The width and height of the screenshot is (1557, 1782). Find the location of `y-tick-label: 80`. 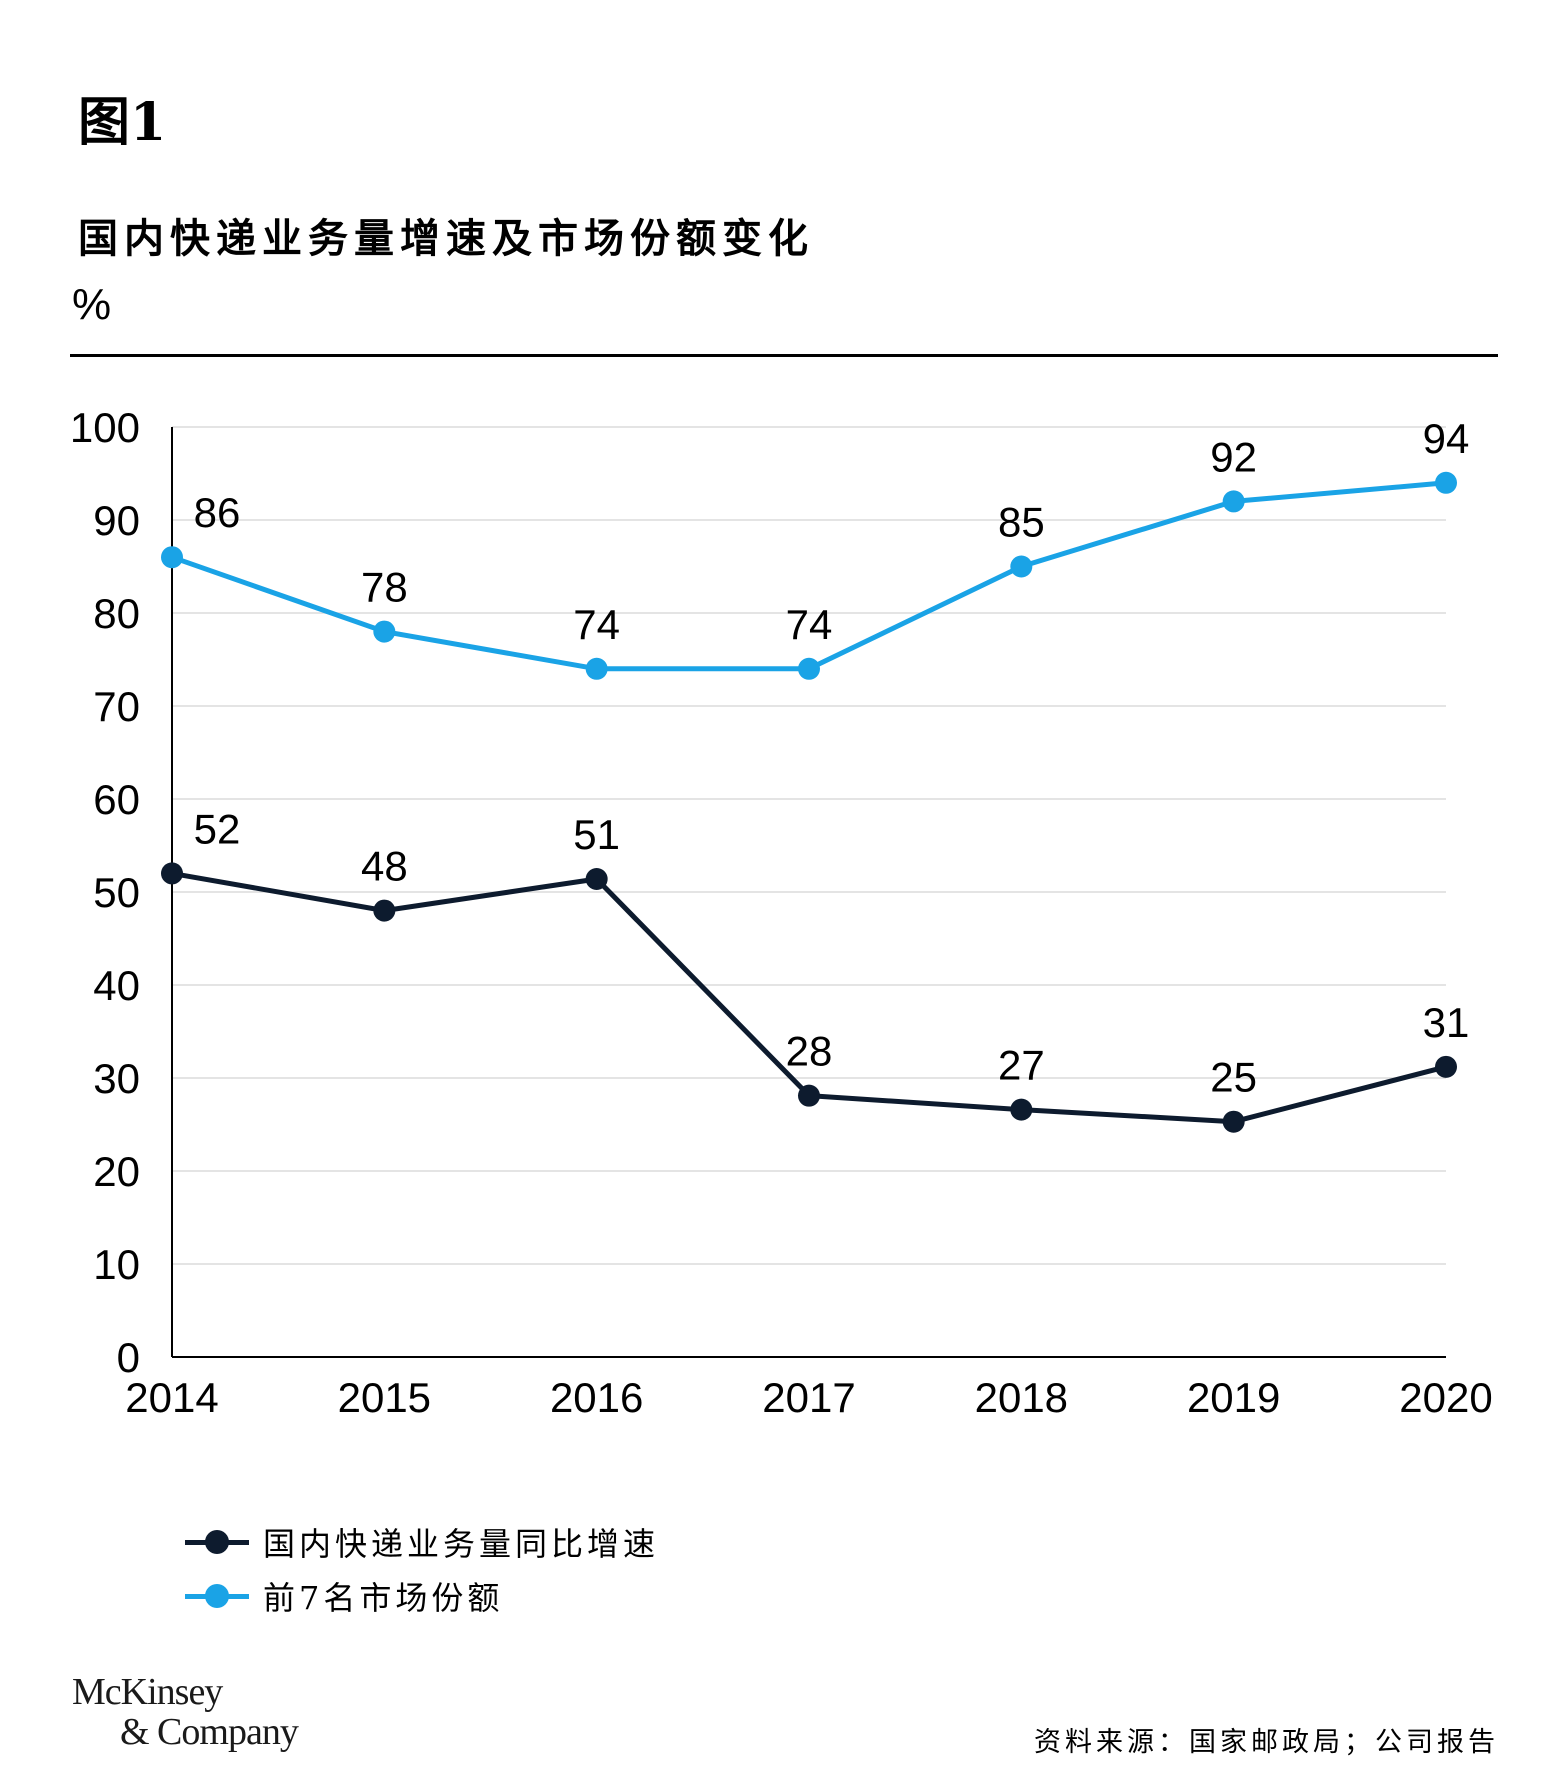

y-tick-label: 80 is located at coordinates (116, 613).